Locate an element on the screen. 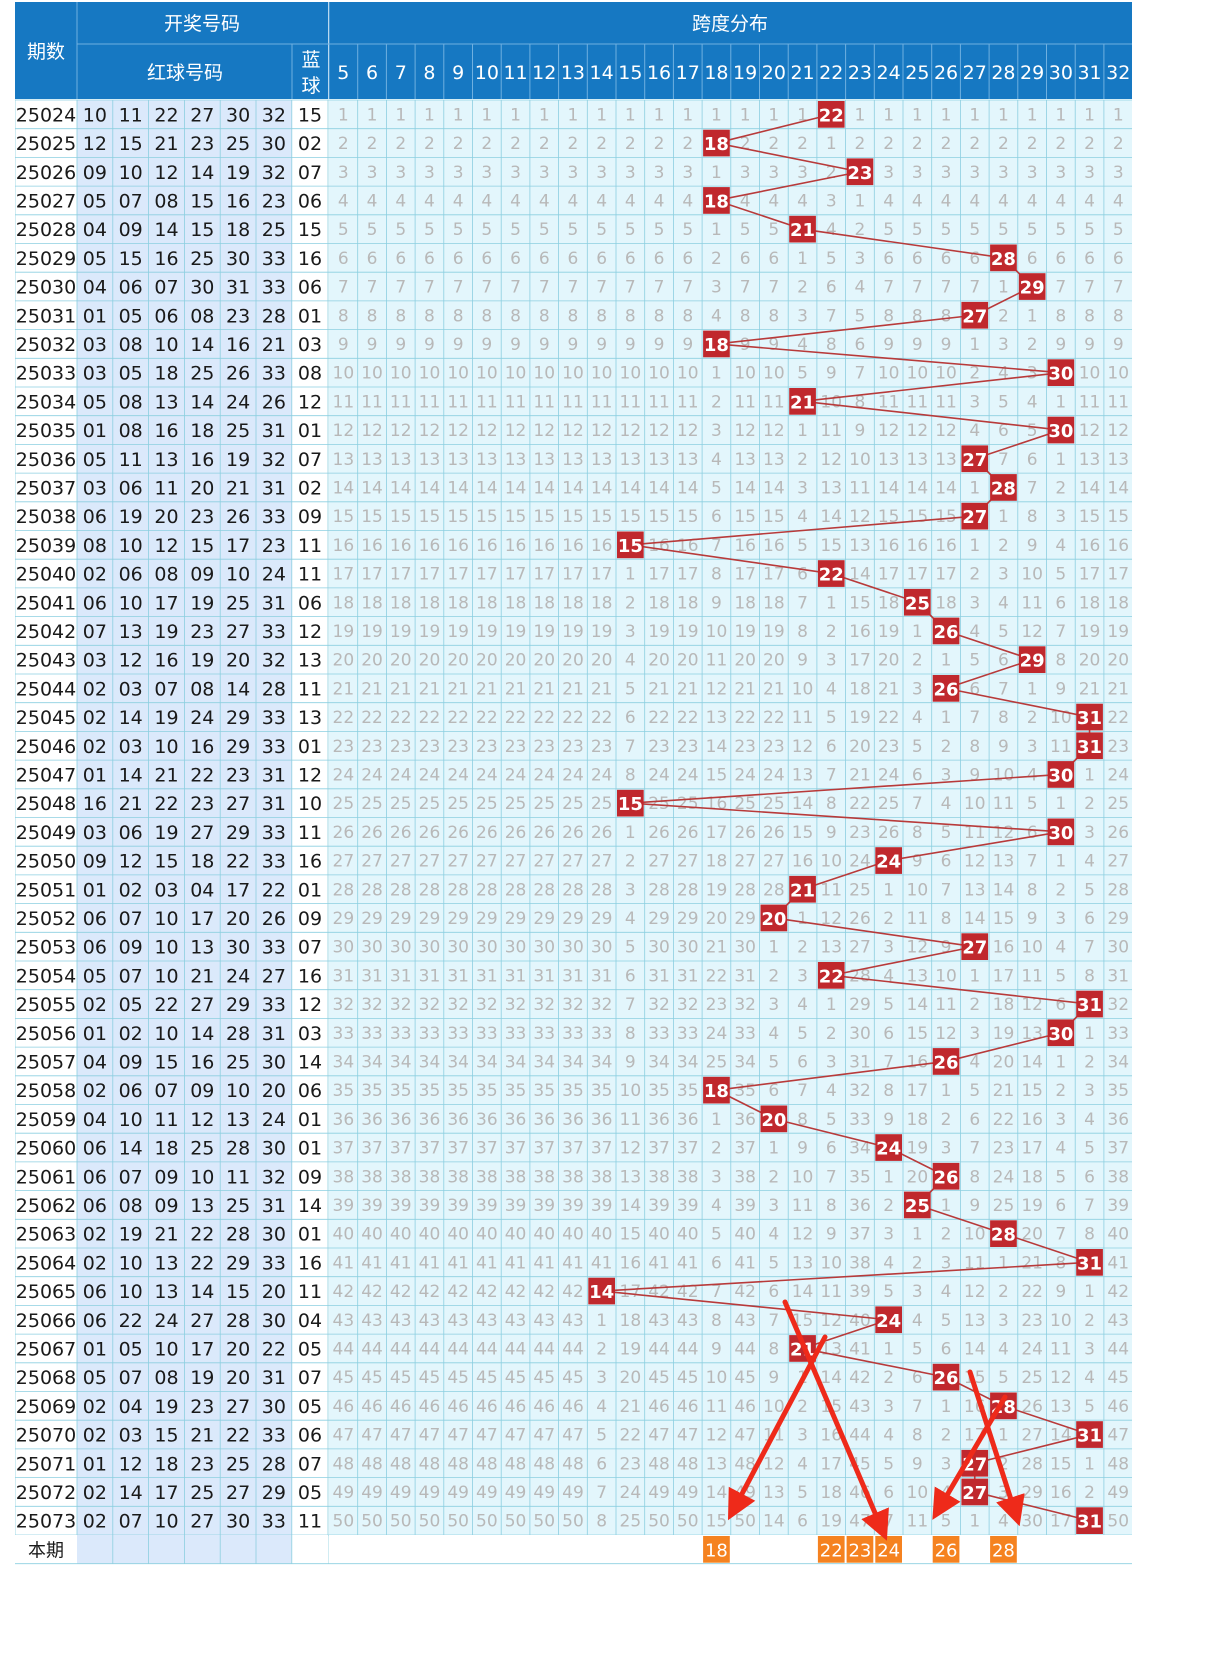 Image resolution: width=1212 pixels, height=1680 pixels. red-ball-cell: 33 is located at coordinates (274, 288).